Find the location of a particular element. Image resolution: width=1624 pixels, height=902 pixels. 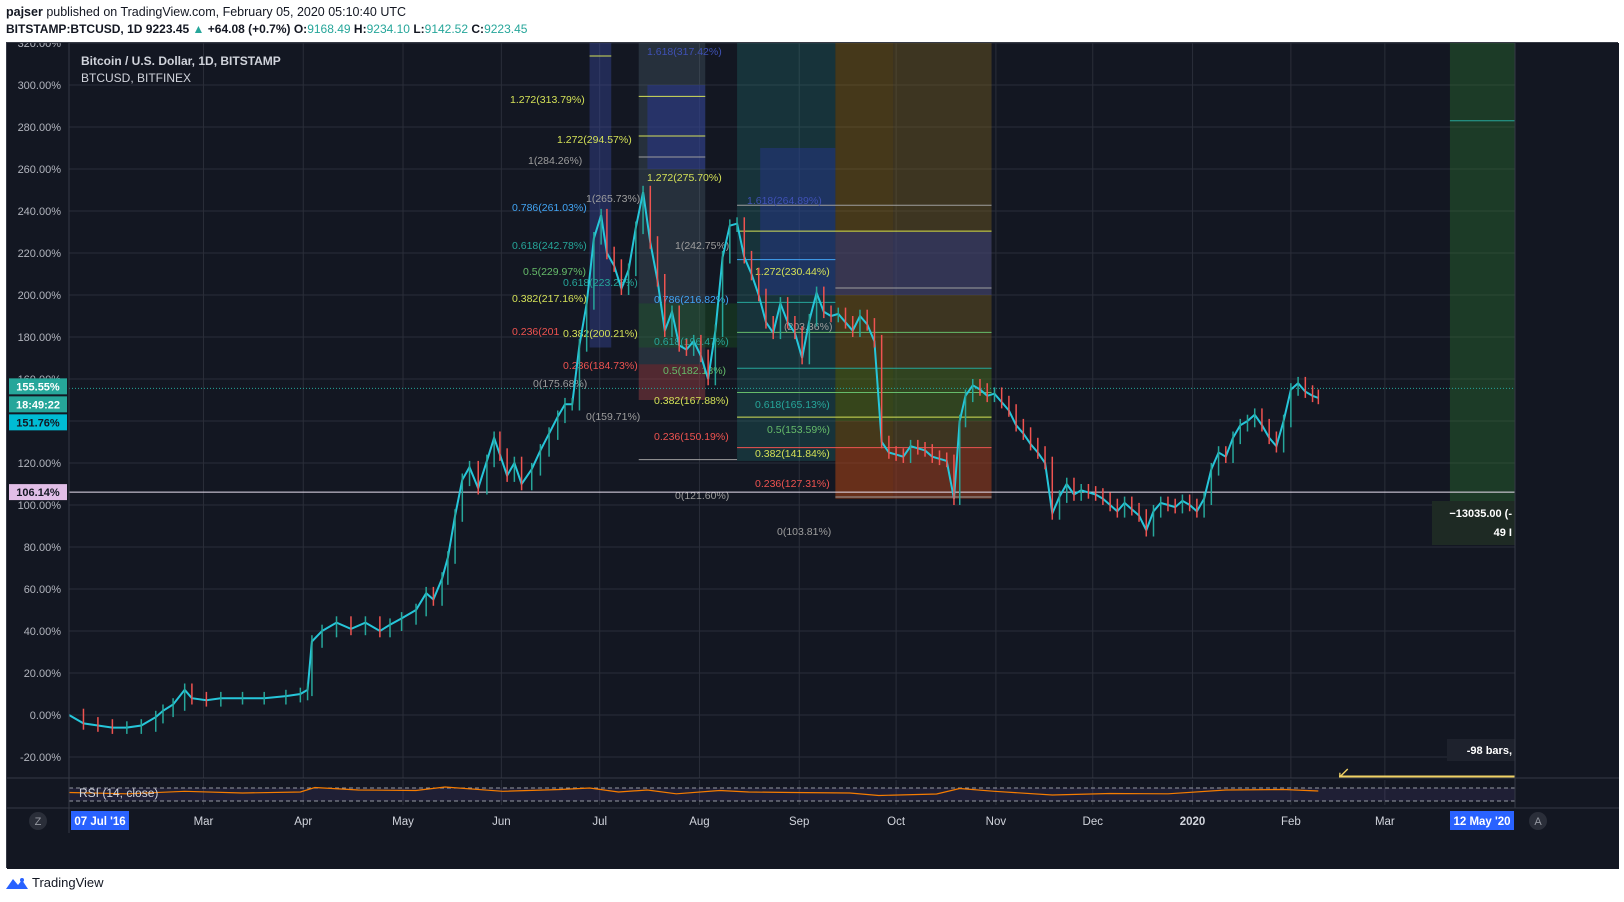

rsi-label: RSI (14, close) is located at coordinates (118, 793).